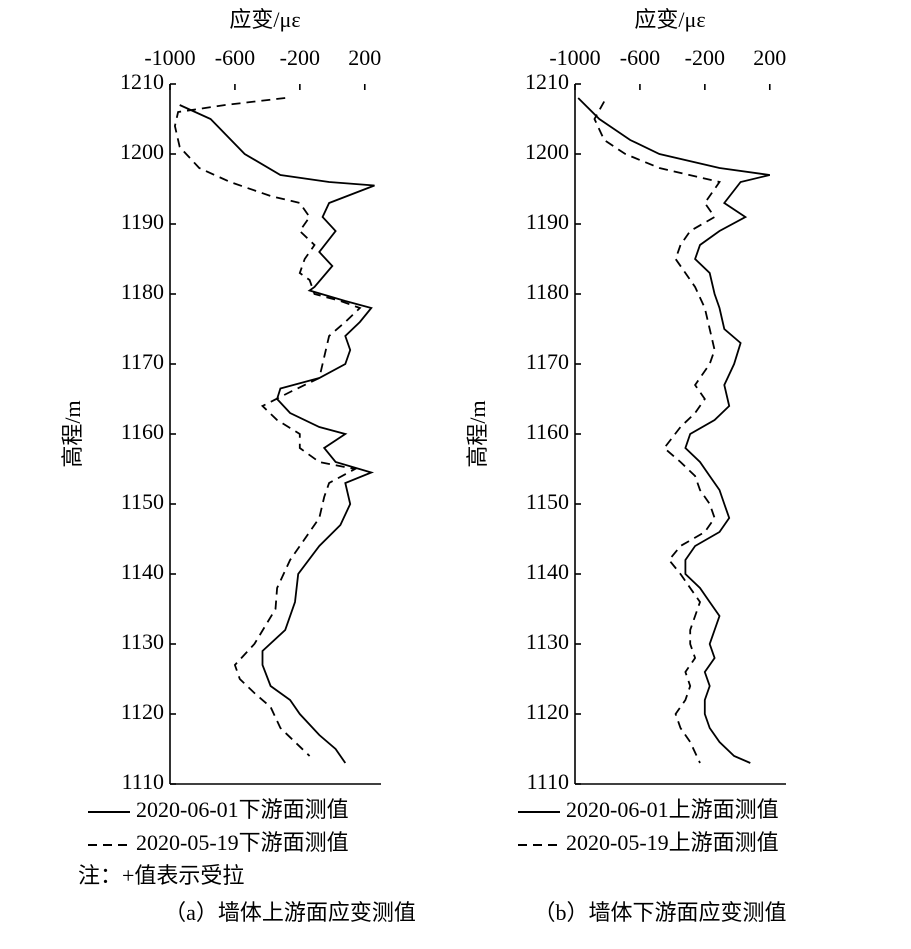 This screenshot has width=911, height=949. I want to click on legend-label: 2020-06-01下游面测值, so click(242, 809).